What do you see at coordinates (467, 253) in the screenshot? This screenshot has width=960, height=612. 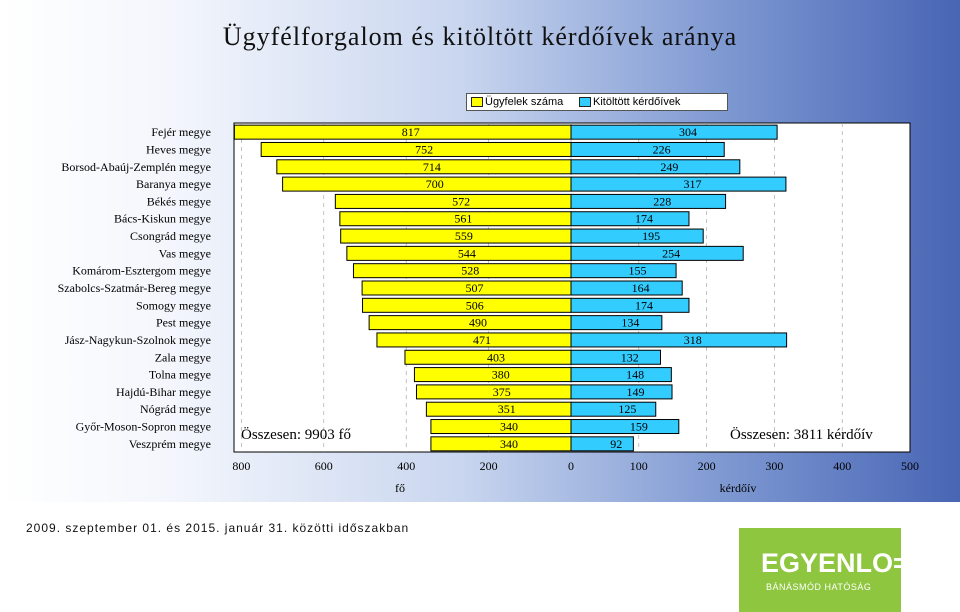 I see `bar-label-clients: 544` at bounding box center [467, 253].